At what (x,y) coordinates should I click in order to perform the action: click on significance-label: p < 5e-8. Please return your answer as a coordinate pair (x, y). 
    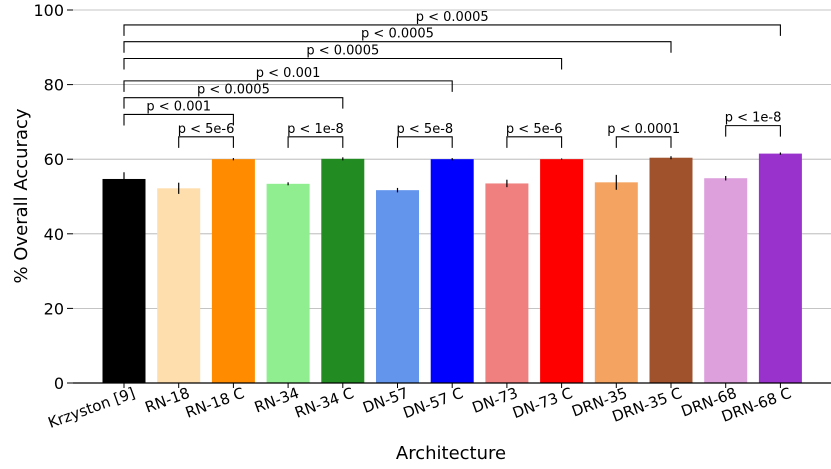
    Looking at the image, I should click on (425, 129).